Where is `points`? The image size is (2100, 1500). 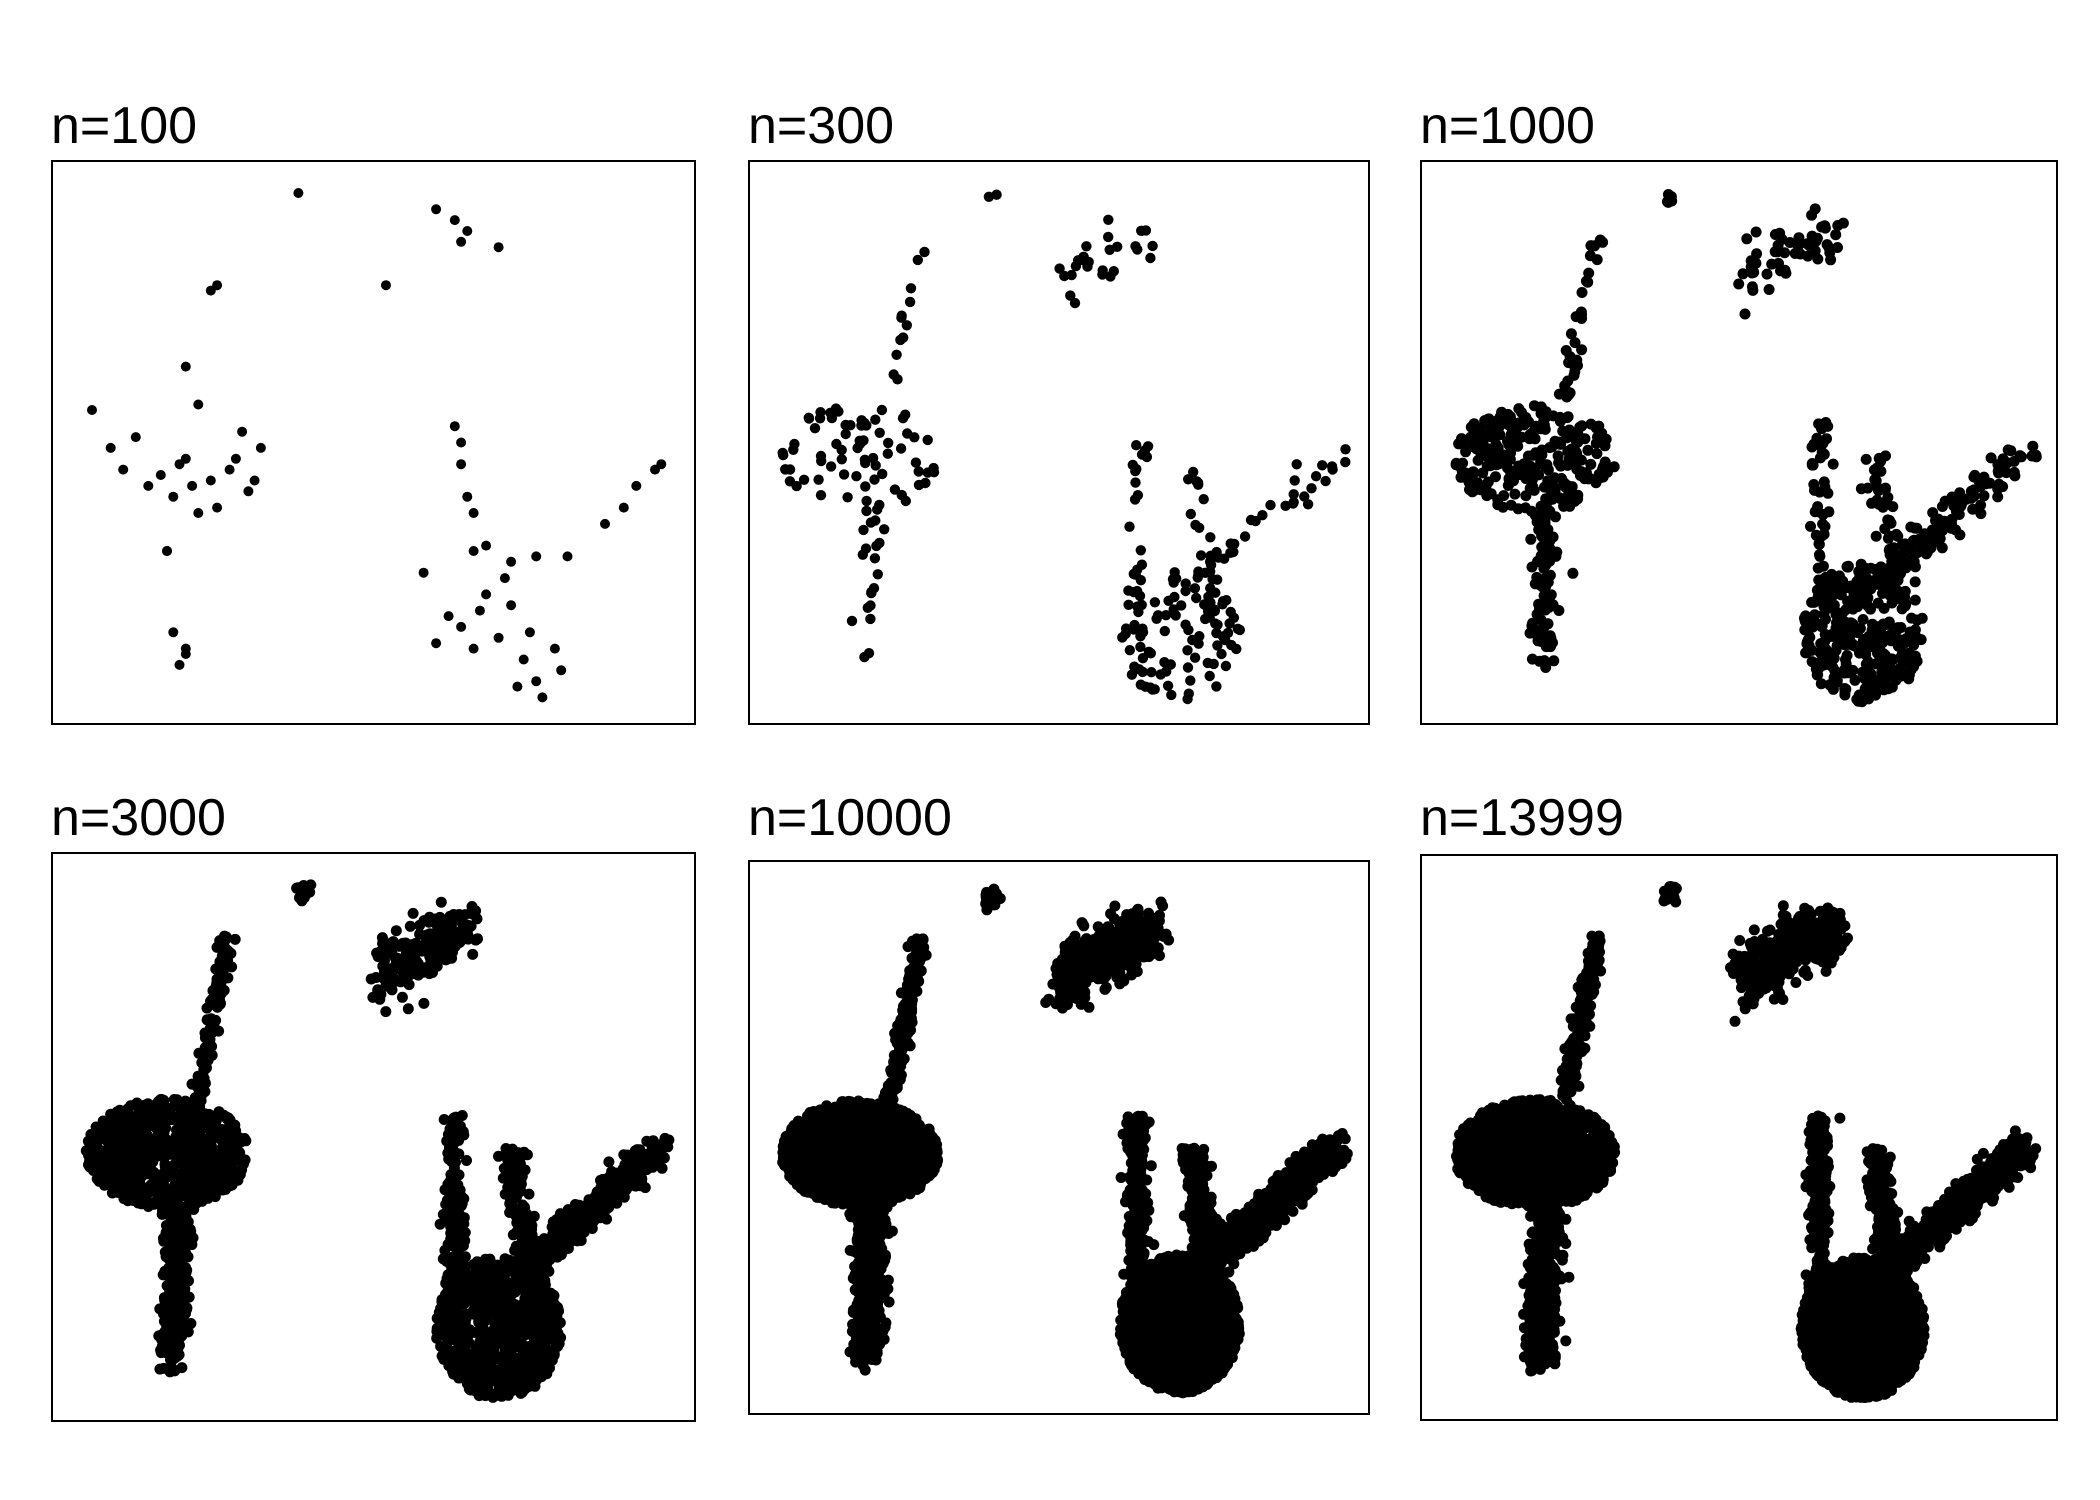 points is located at coordinates (1065, 1141).